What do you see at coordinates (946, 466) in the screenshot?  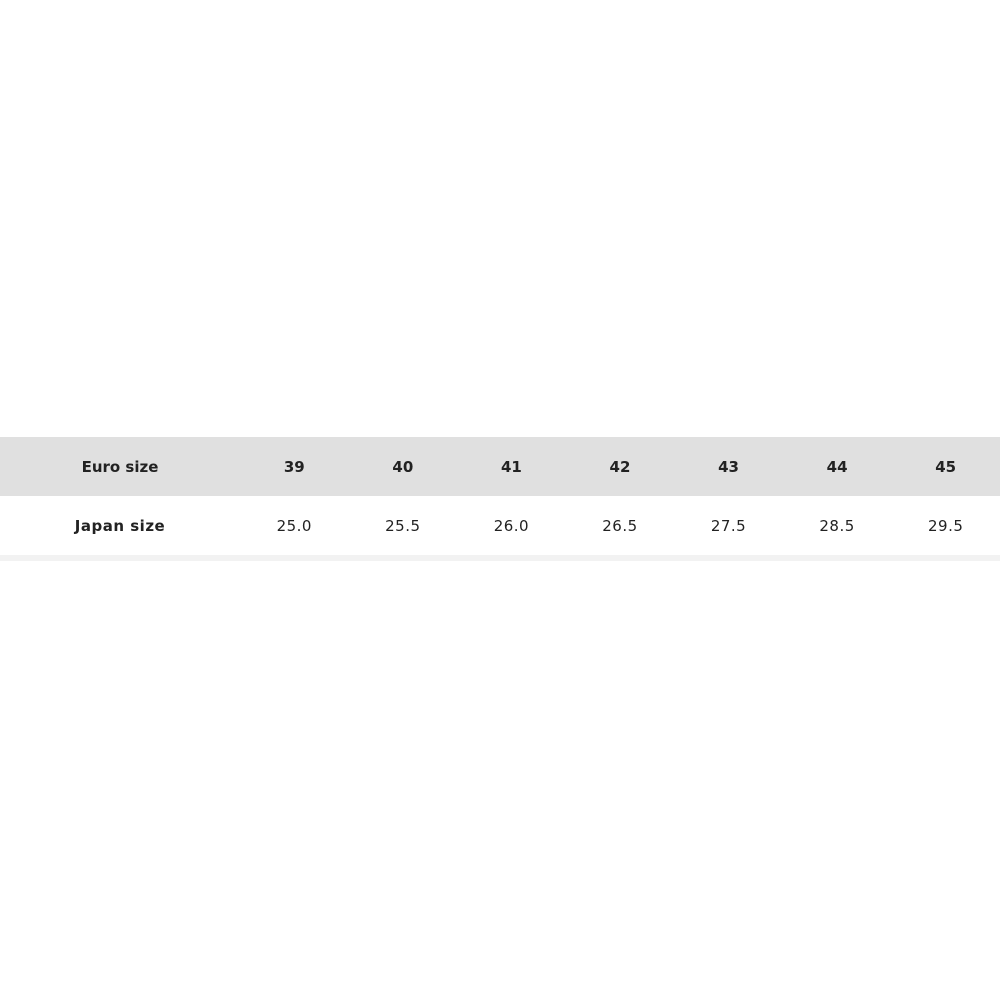 I see `euro-size-cell: 45` at bounding box center [946, 466].